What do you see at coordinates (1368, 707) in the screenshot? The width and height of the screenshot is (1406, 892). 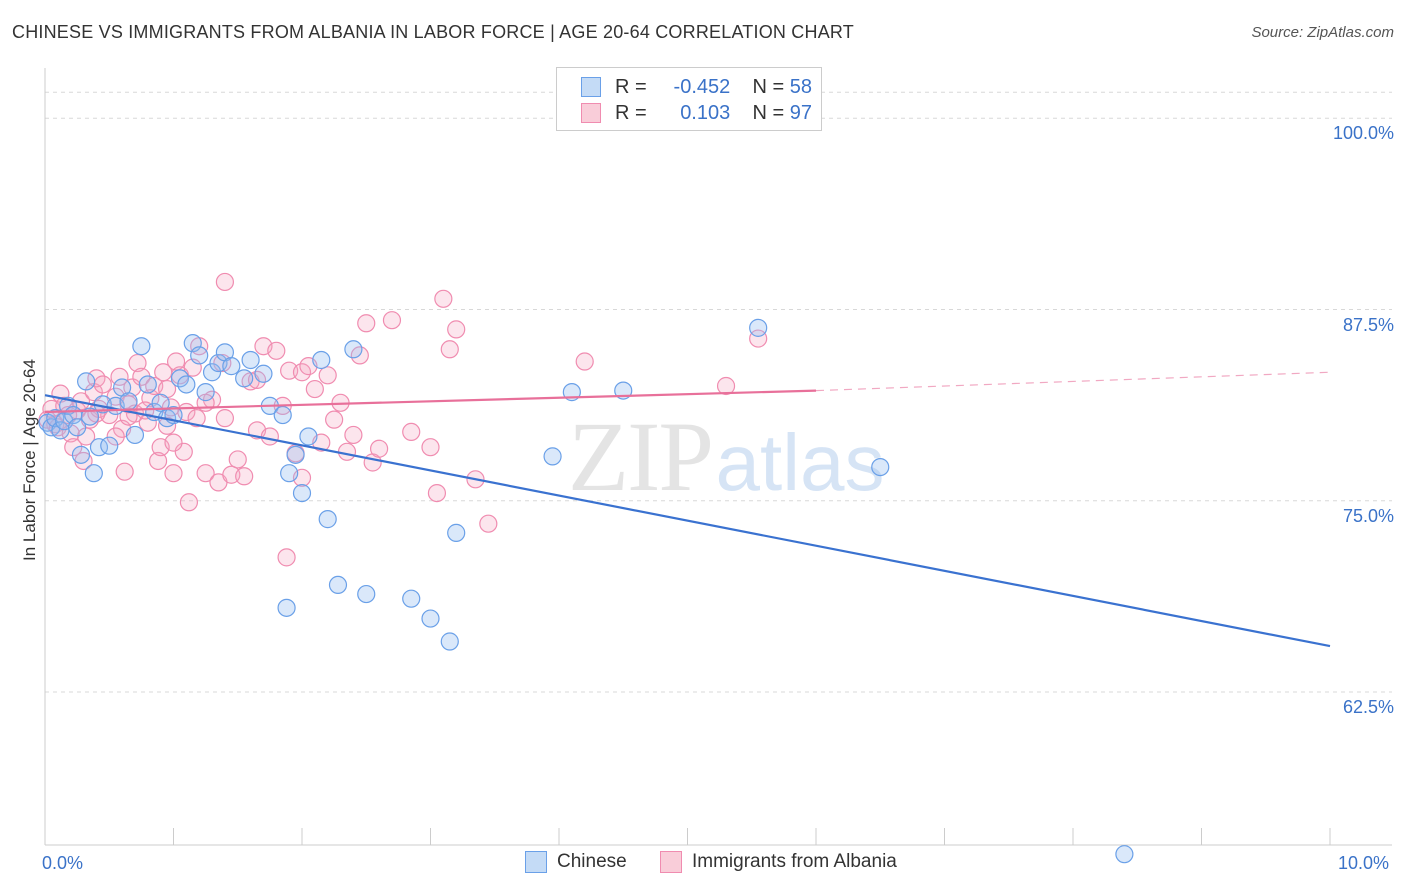 I see `y-tick-label: 62.5%` at bounding box center [1368, 707].